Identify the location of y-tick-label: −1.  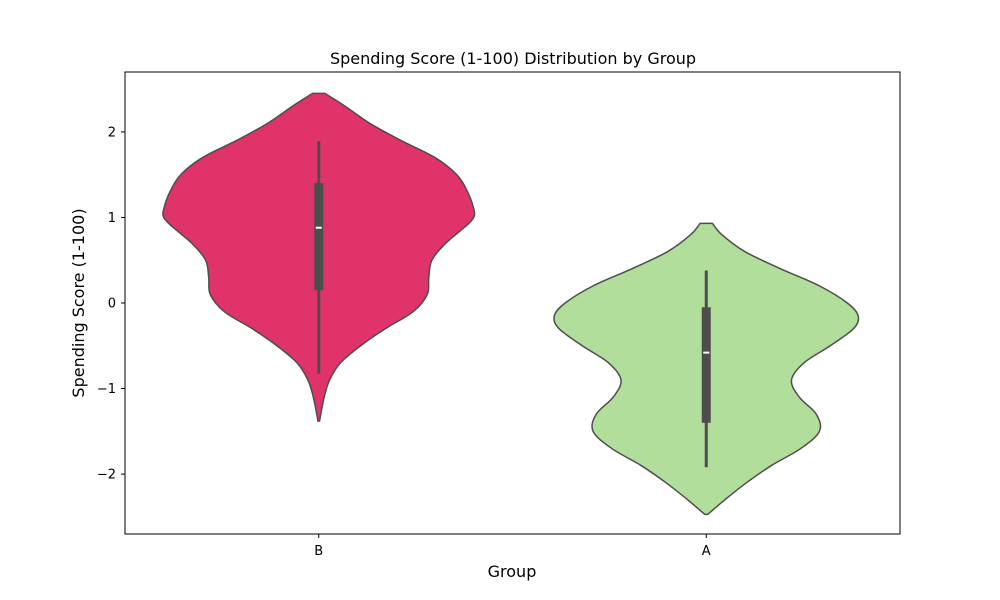
(106, 389).